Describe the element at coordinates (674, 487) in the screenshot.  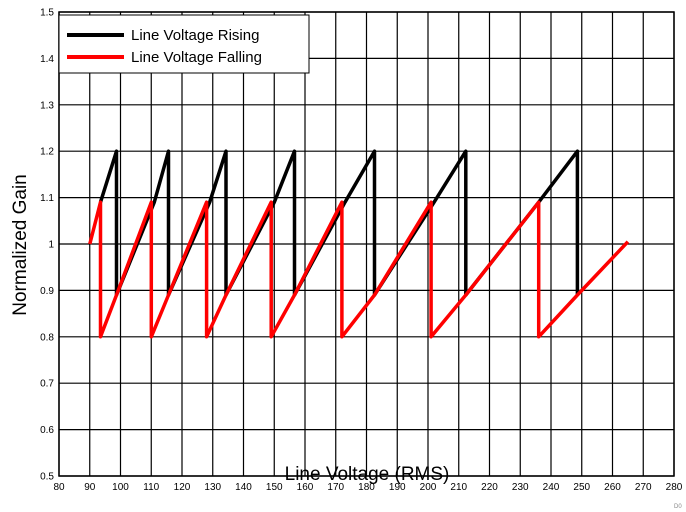
I see `x-tick-label: 280` at that location.